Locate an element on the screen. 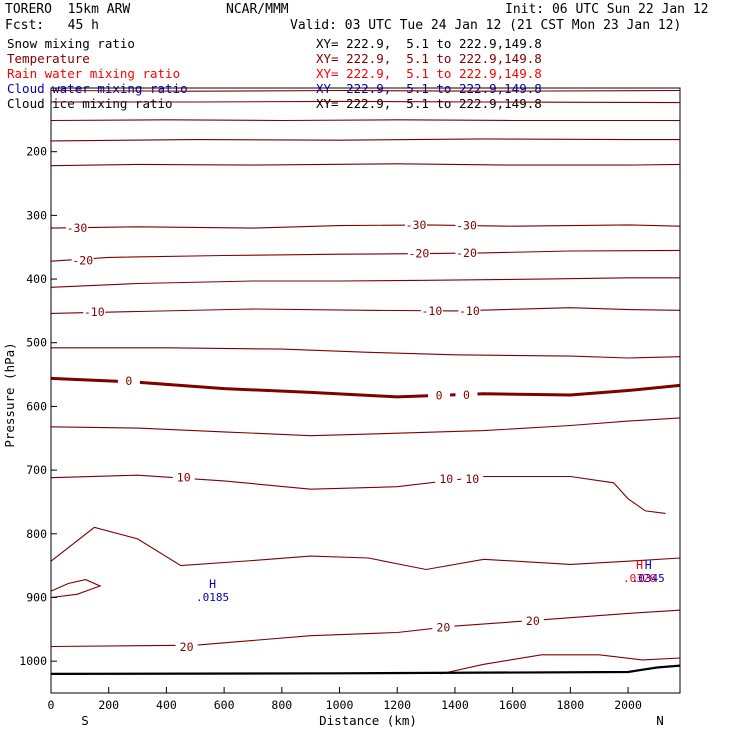 This screenshot has width=740, height=740. x-axis: 0 200 400 600 800 1000 1200 1400 1600 1800 2000 is located at coordinates (345, 699).